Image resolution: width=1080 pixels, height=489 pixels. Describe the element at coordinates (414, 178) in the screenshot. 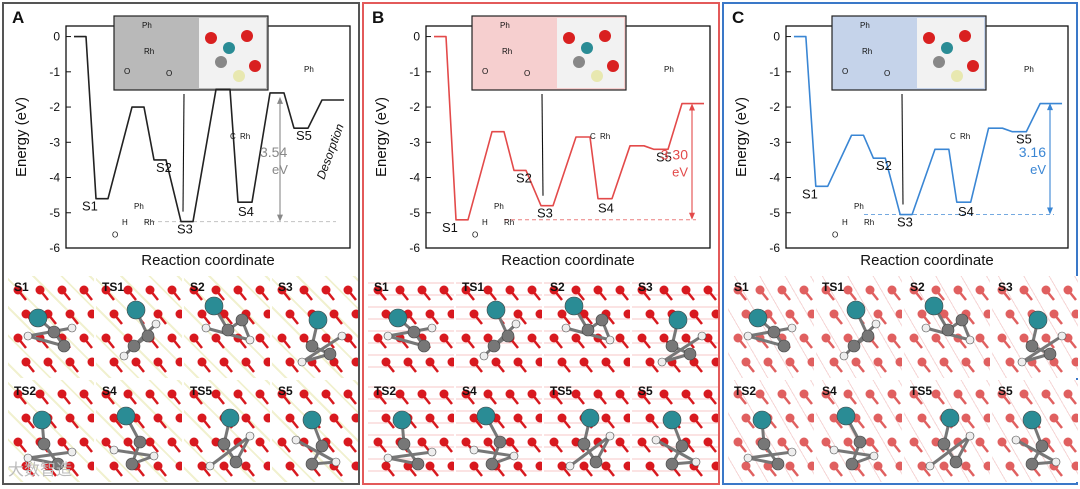

I see `y-tick-label: -4` at that location.